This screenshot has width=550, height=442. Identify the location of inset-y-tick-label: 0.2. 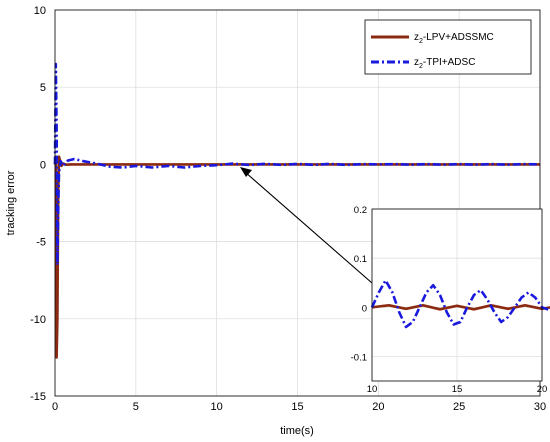
(360, 210).